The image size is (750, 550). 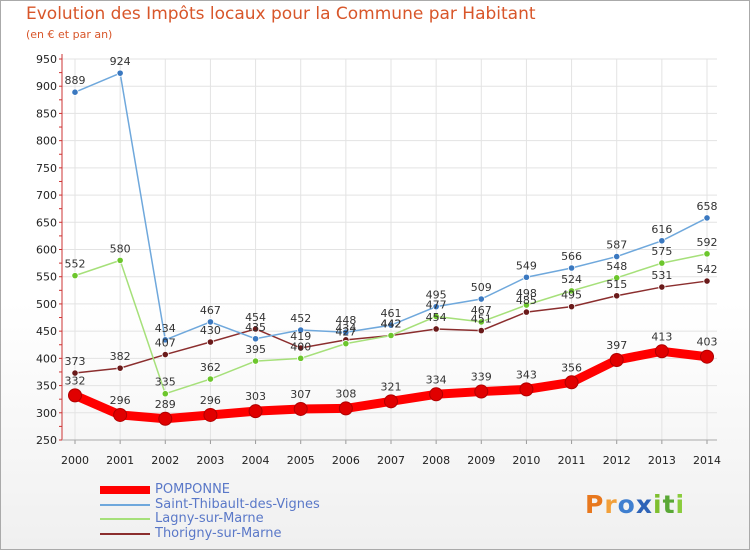 What do you see at coordinates (680, 504) in the screenshot?
I see `logo-letter: i` at bounding box center [680, 504].